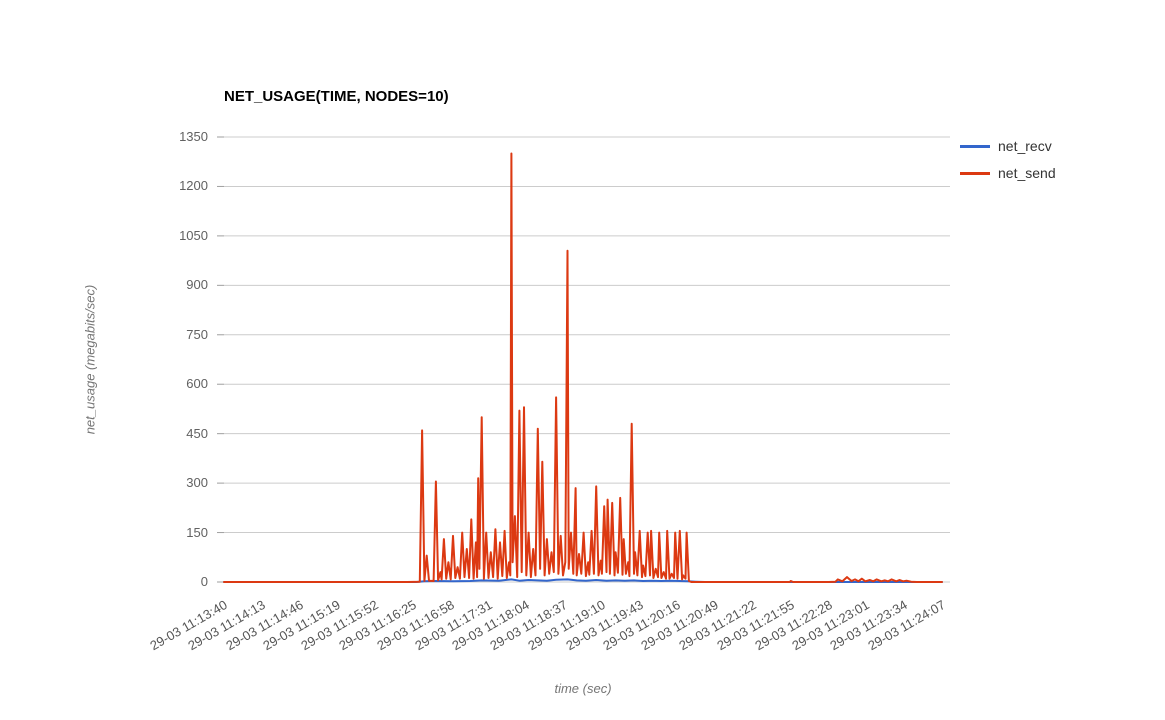 The width and height of the screenshot is (1165, 720). I want to click on y-tick-label: 900, so click(197, 285).